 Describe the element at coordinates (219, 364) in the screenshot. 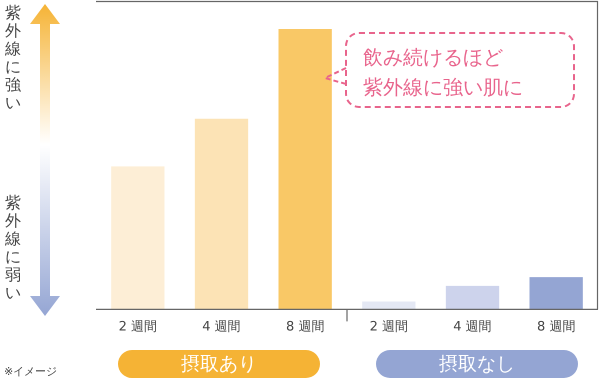

I see `text: 摂取あり` at that location.